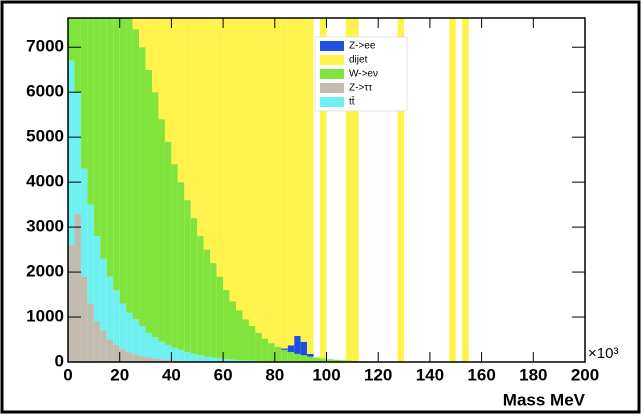  I want to click on legend-label: Z->ττ, so click(360, 88).